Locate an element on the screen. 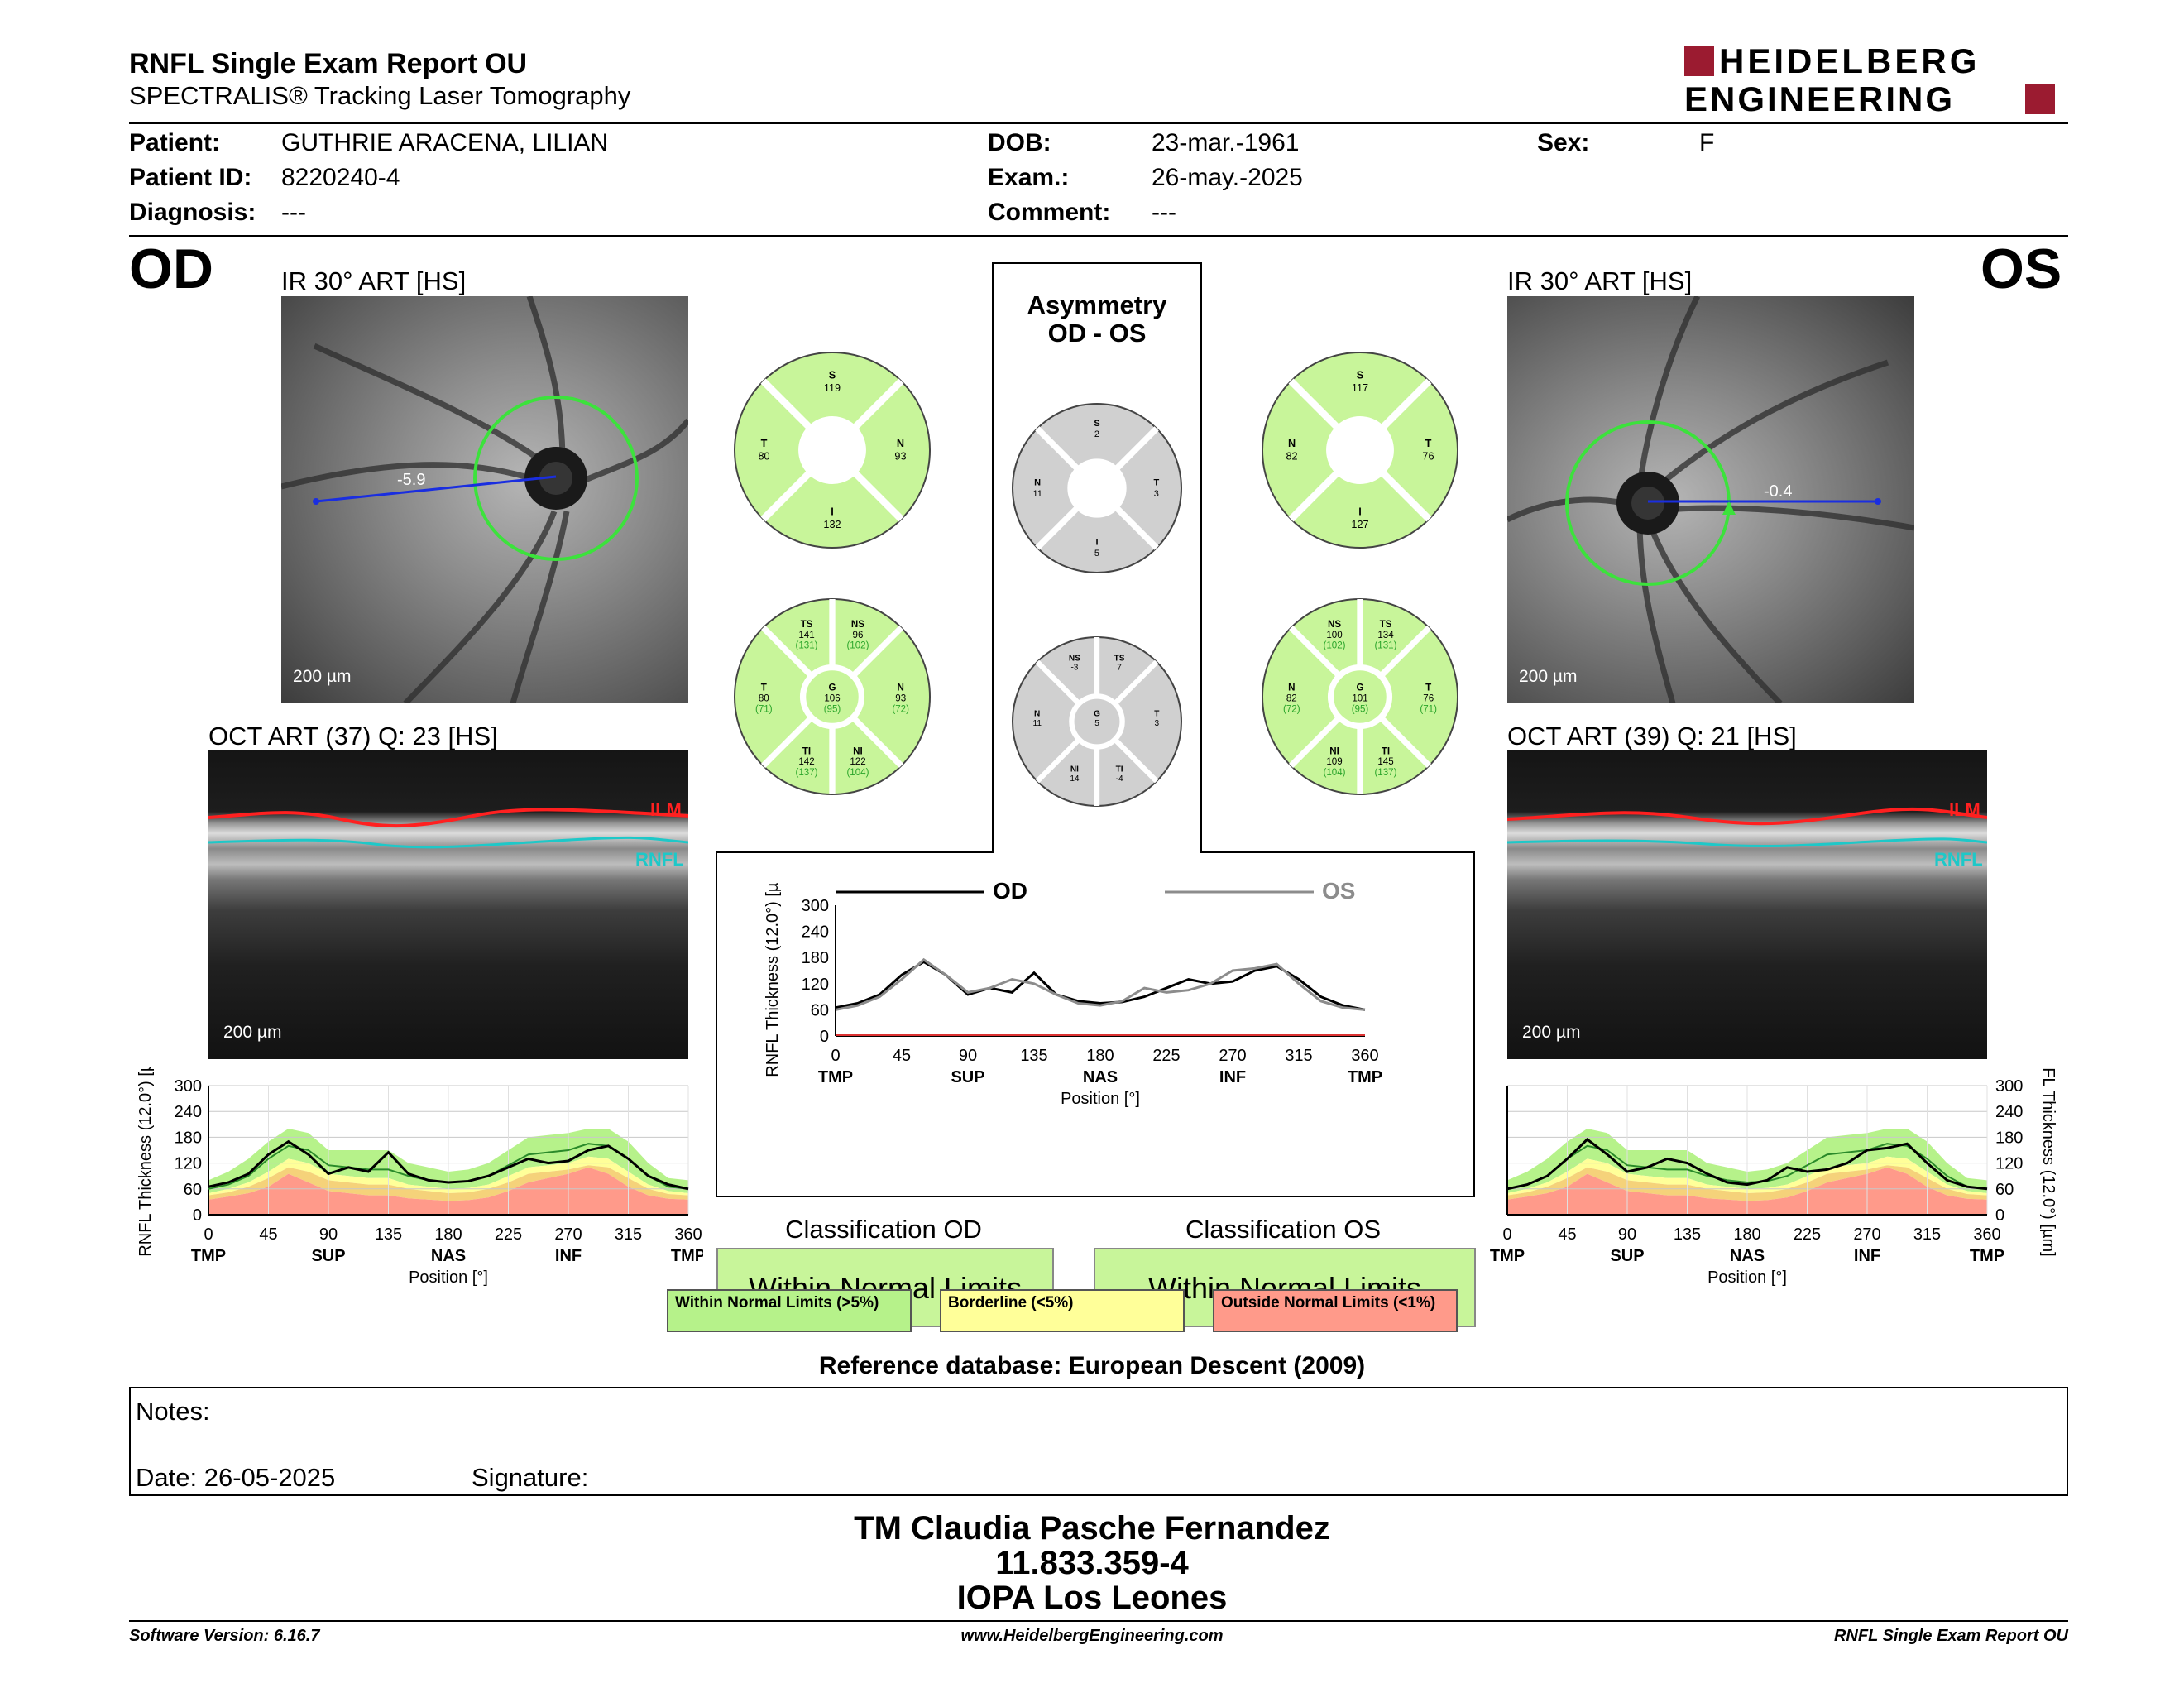 Image resolution: width=2184 pixels, height=1688 pixels. od-ilm-label: ILM is located at coordinates (666, 809).